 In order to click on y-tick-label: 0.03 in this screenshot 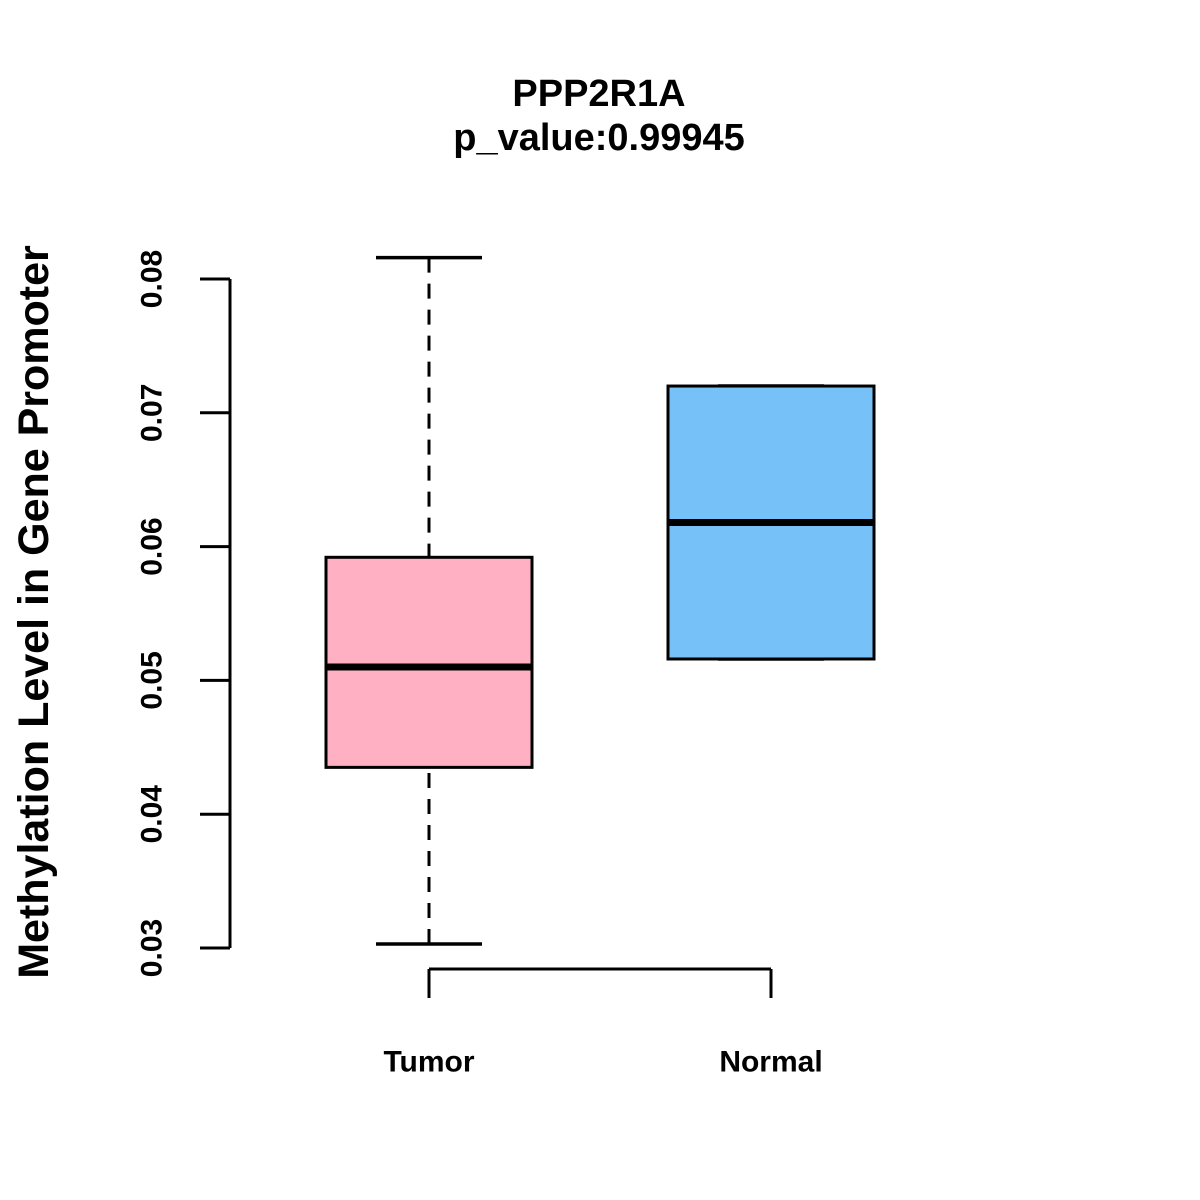, I will do `click(152, 948)`.